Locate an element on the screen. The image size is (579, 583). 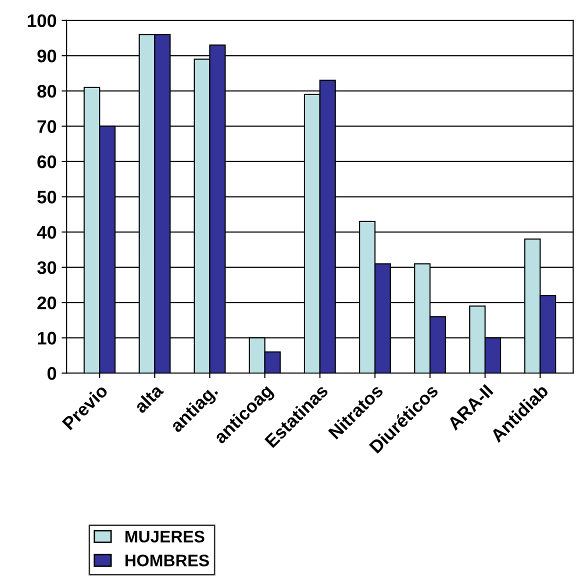
legend-label: MUJERES is located at coordinates (165, 536).